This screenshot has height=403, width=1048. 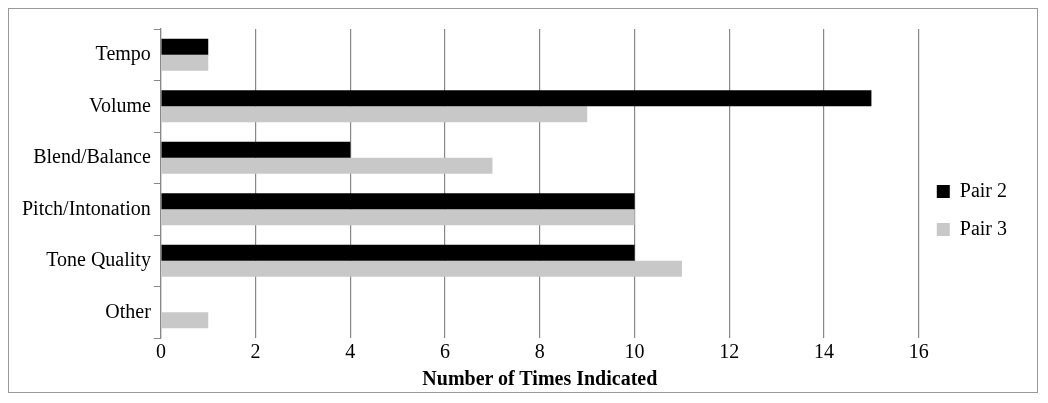 I want to click on y-tick-label: Volume, so click(x=120, y=104).